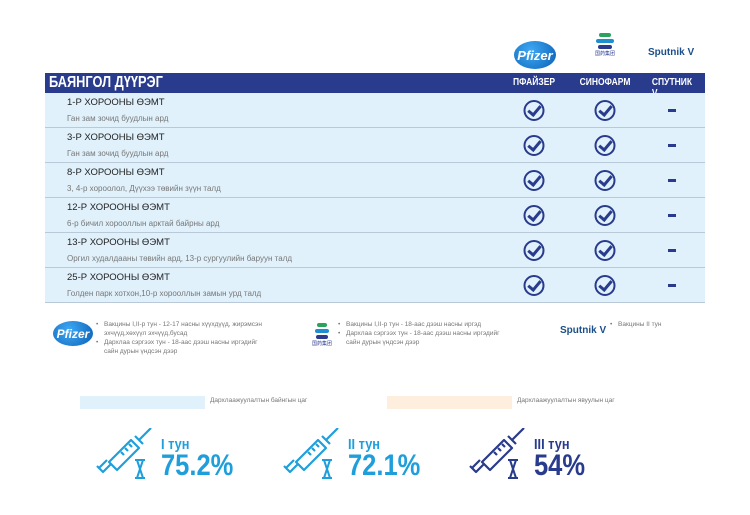 This screenshot has height=515, width=750. What do you see at coordinates (73, 333) in the screenshot?
I see `pfizer-logo-legend: Pfizer` at bounding box center [73, 333].